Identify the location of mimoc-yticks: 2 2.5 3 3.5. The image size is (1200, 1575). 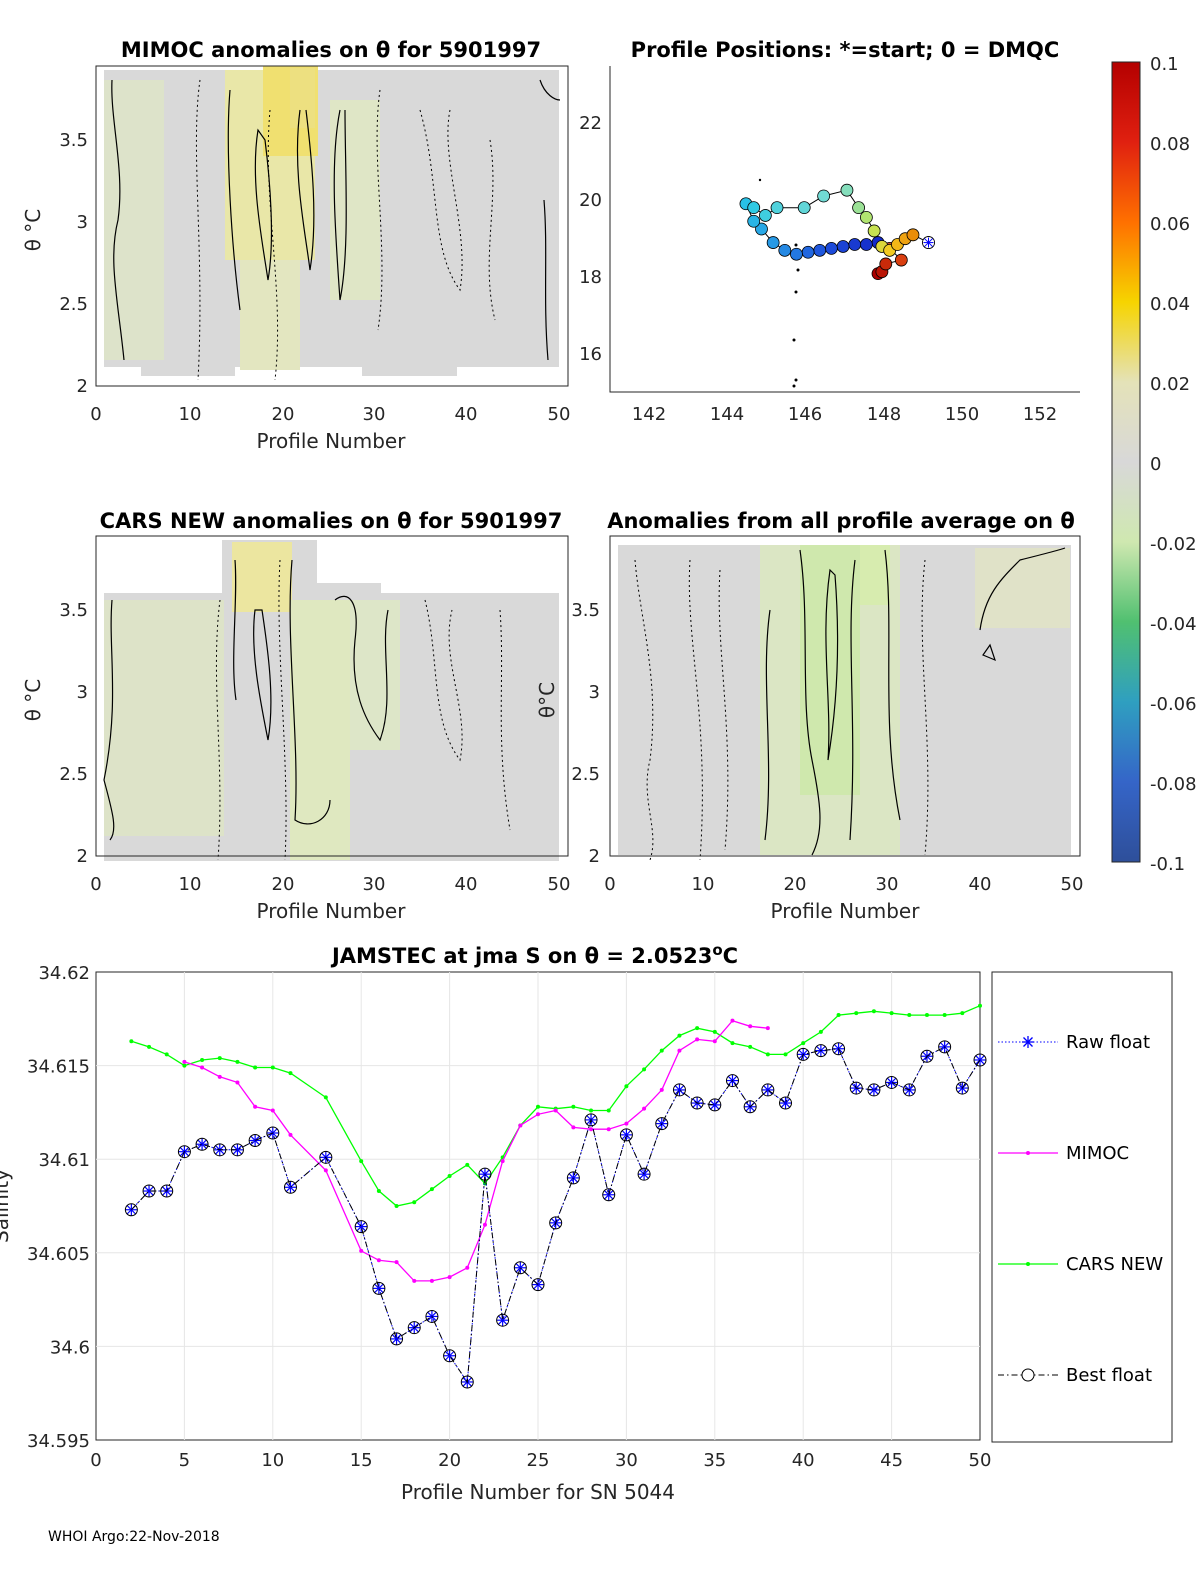
(73, 263).